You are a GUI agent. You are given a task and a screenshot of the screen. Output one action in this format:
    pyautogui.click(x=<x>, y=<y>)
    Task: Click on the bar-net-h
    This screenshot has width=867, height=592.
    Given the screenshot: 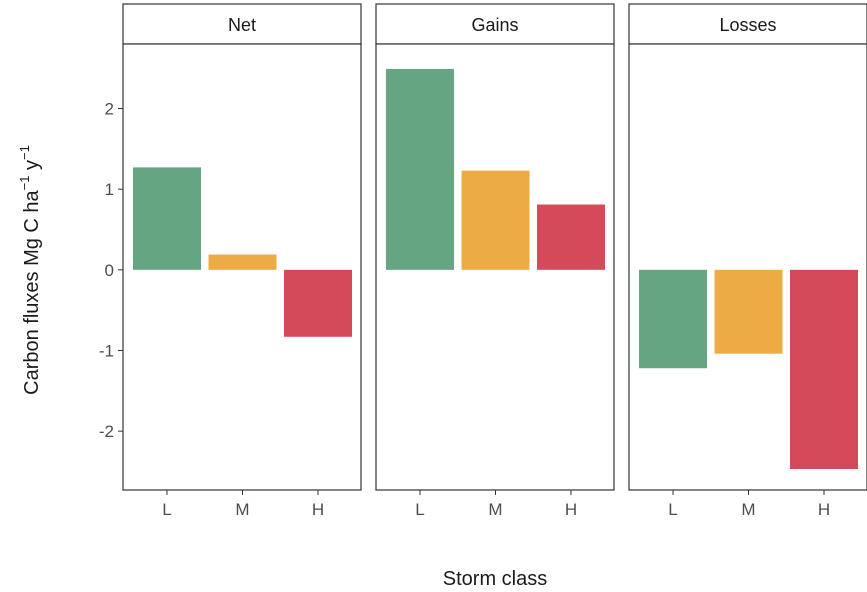 What is the action you would take?
    pyautogui.click(x=318, y=303)
    